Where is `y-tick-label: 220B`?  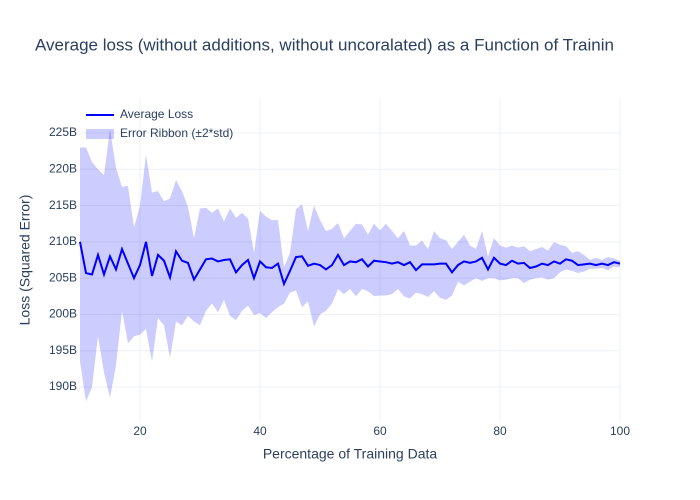
y-tick-label: 220B is located at coordinates (63, 168).